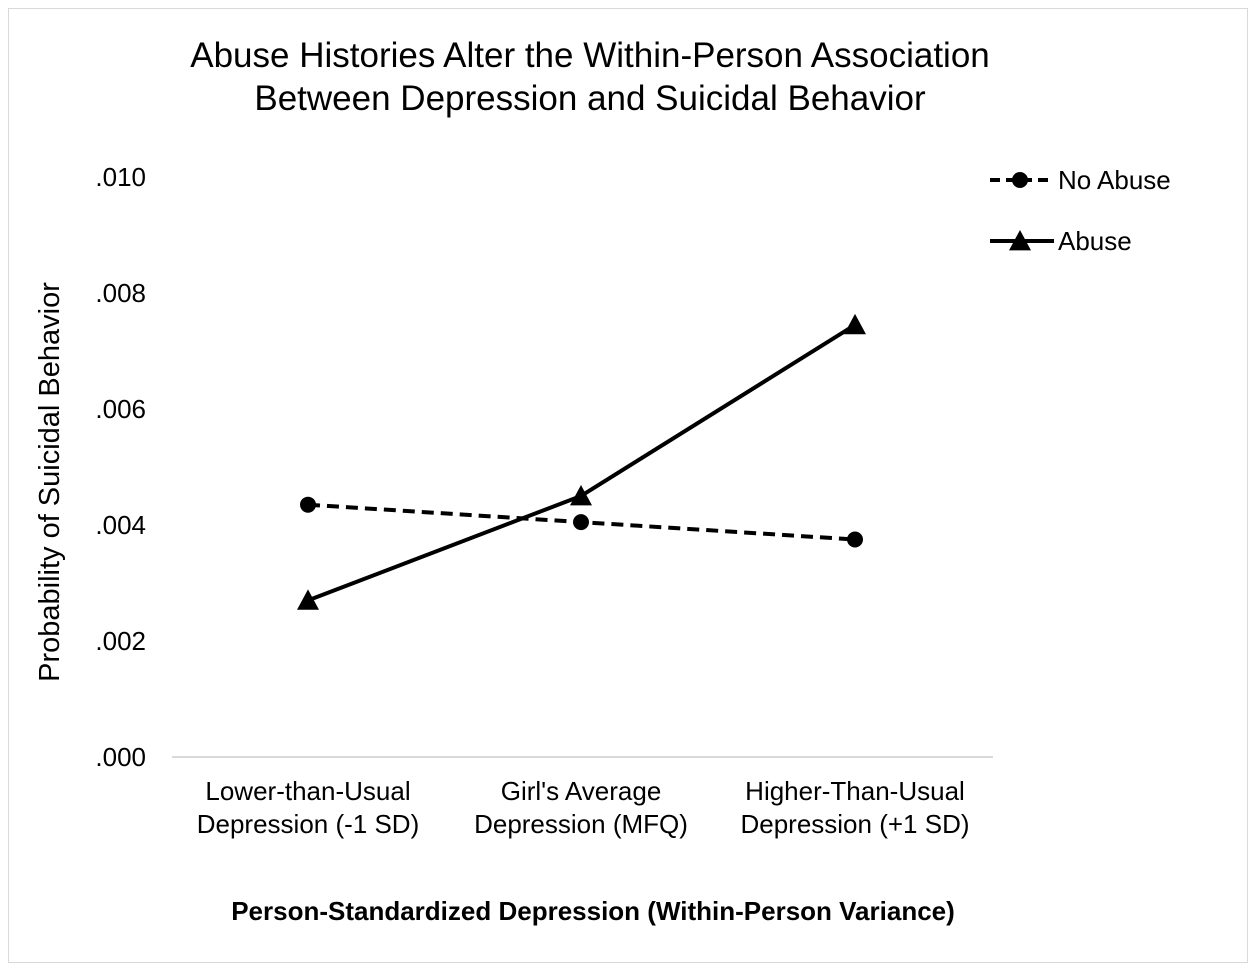  Describe the element at coordinates (120, 641) in the screenshot. I see `y-tick-label: .002` at that location.